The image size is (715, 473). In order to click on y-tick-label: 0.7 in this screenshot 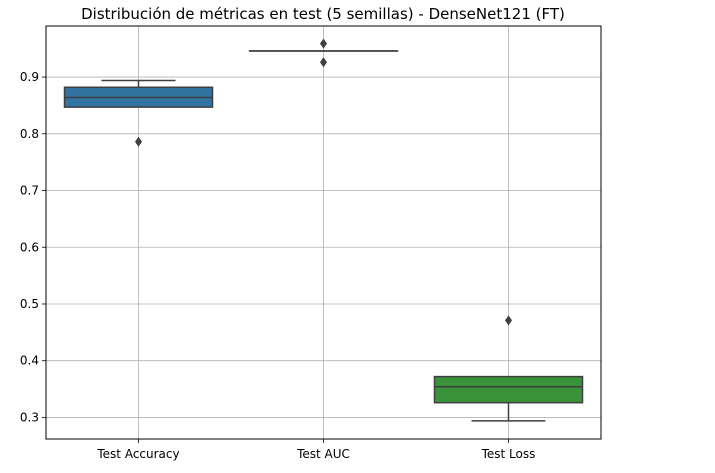, I will do `click(29, 191)`.